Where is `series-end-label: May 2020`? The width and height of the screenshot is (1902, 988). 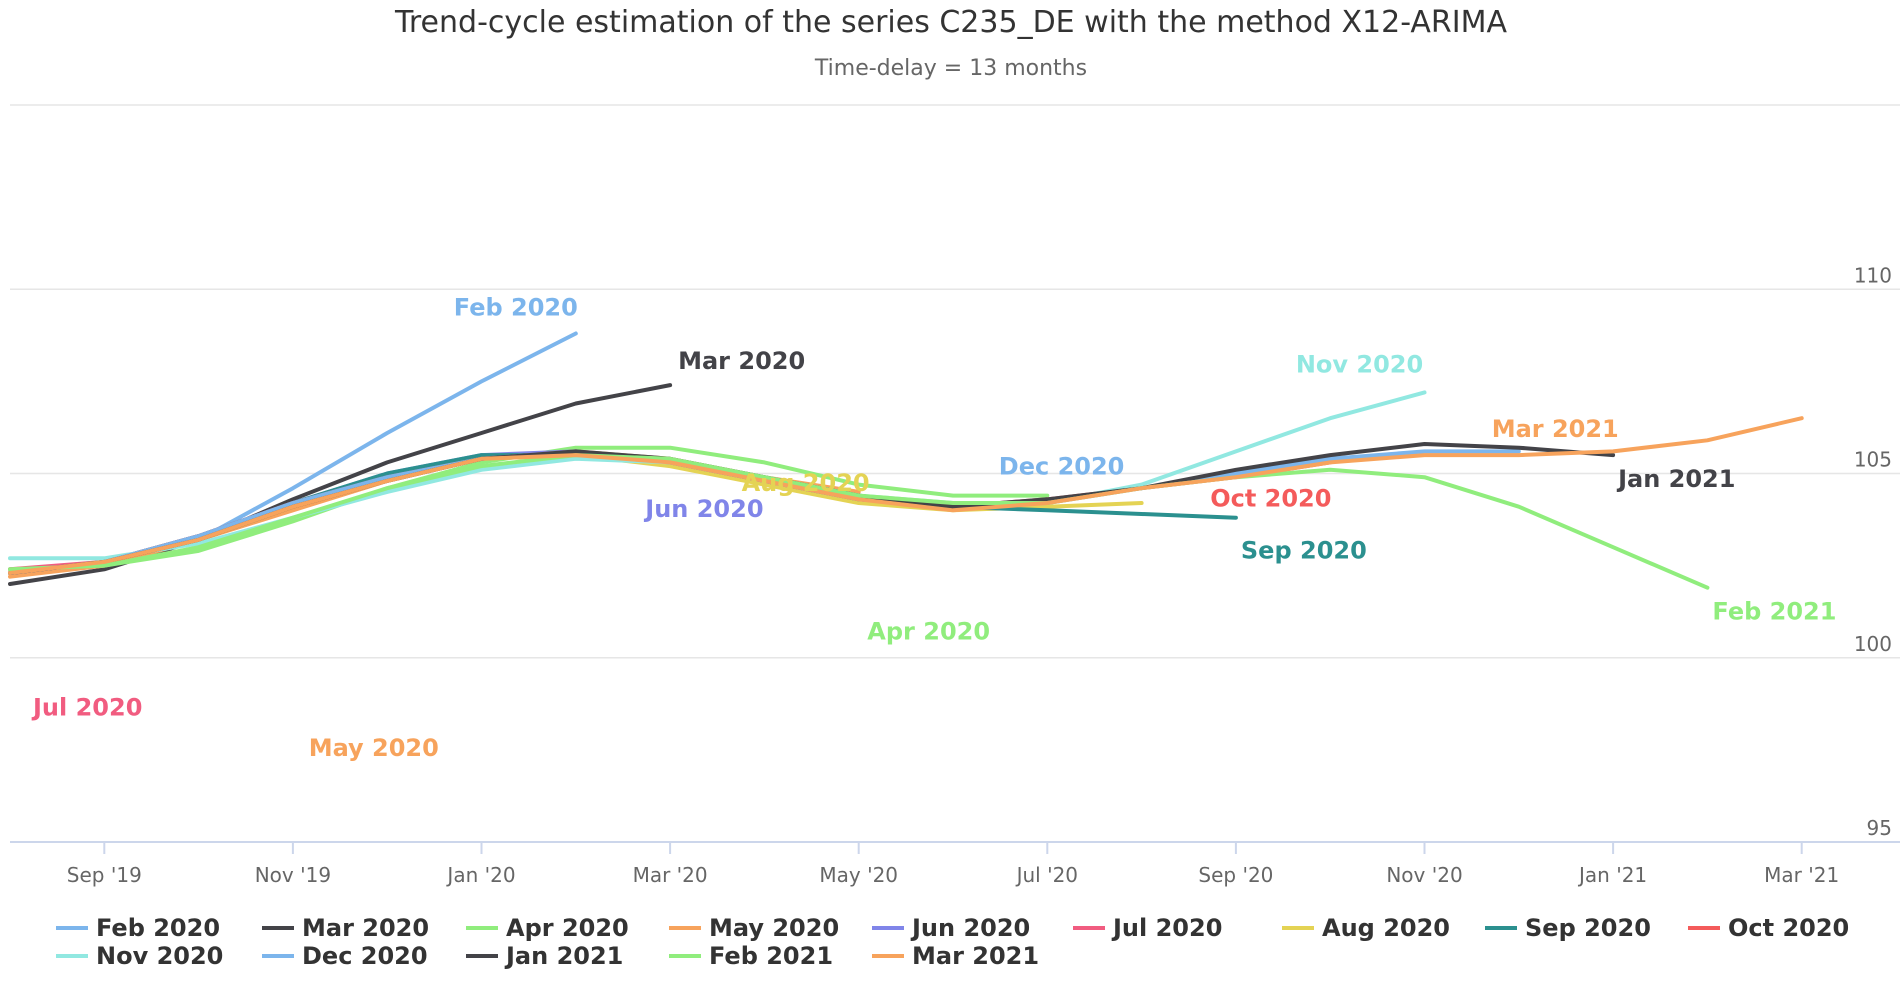 series-end-label: May 2020 is located at coordinates (374, 748).